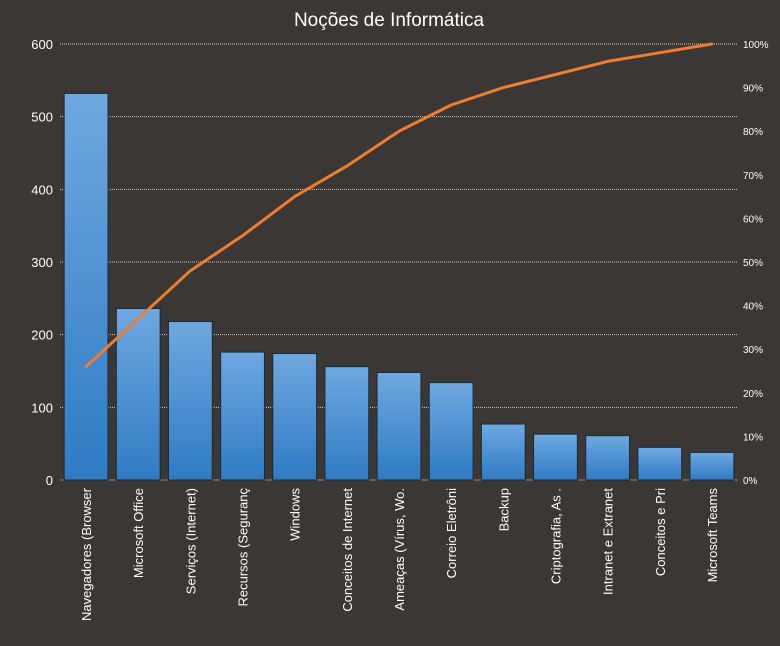 Image resolution: width=780 pixels, height=646 pixels. I want to click on x-axis-category-label: Conceitos e Pri, so click(660, 532).